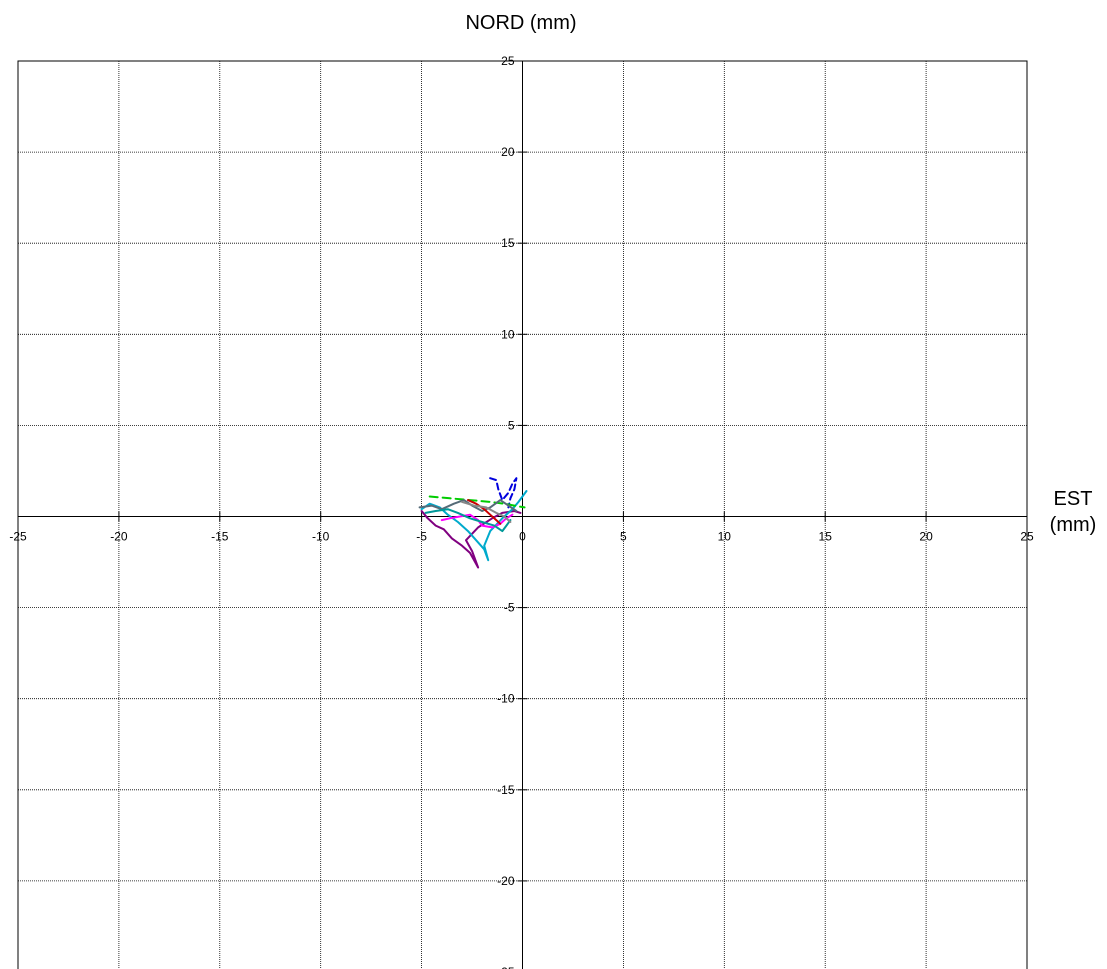 This screenshot has width=1107, height=969. Describe the element at coordinates (506, 967) in the screenshot. I see `y-tick-label: -25` at that location.